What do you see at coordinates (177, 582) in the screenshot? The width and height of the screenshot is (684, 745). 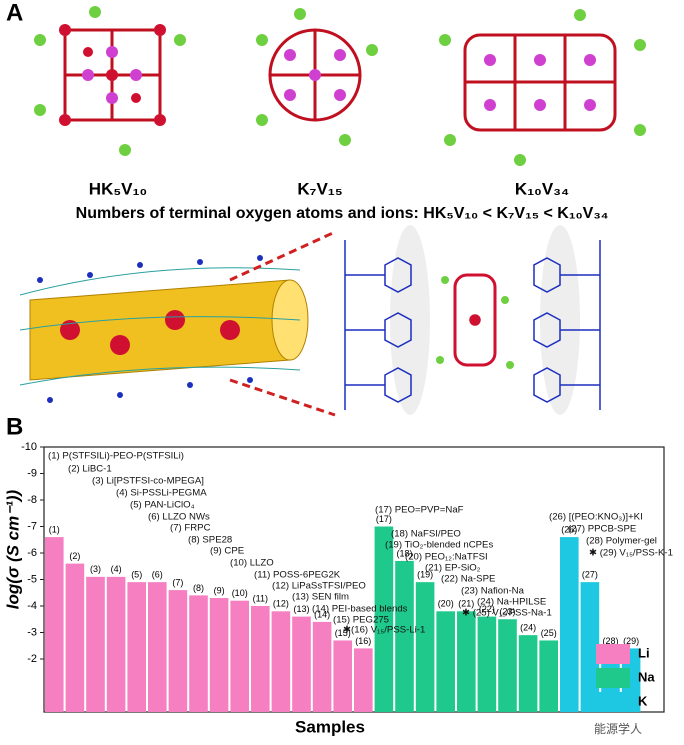 I see `bar-label: (7)` at bounding box center [177, 582].